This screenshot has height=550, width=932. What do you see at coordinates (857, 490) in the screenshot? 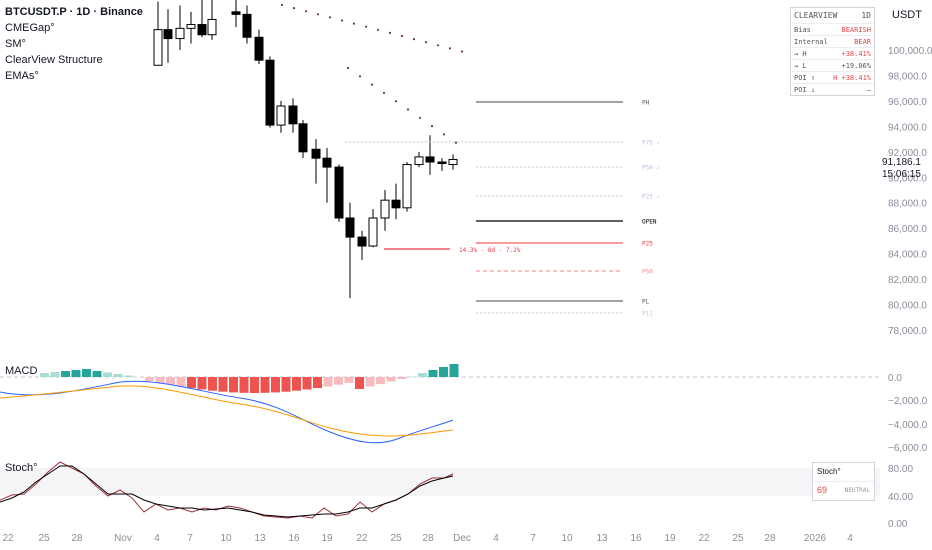
I see `stoch-state: NEUTRAL` at bounding box center [857, 490].